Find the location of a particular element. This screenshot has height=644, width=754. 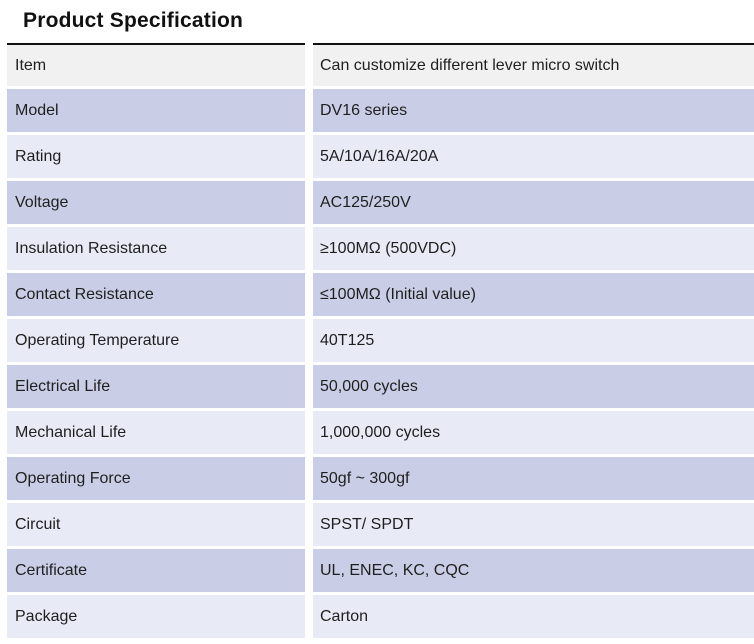

spec-label-cell: Contact Resistance is located at coordinates (156, 294).